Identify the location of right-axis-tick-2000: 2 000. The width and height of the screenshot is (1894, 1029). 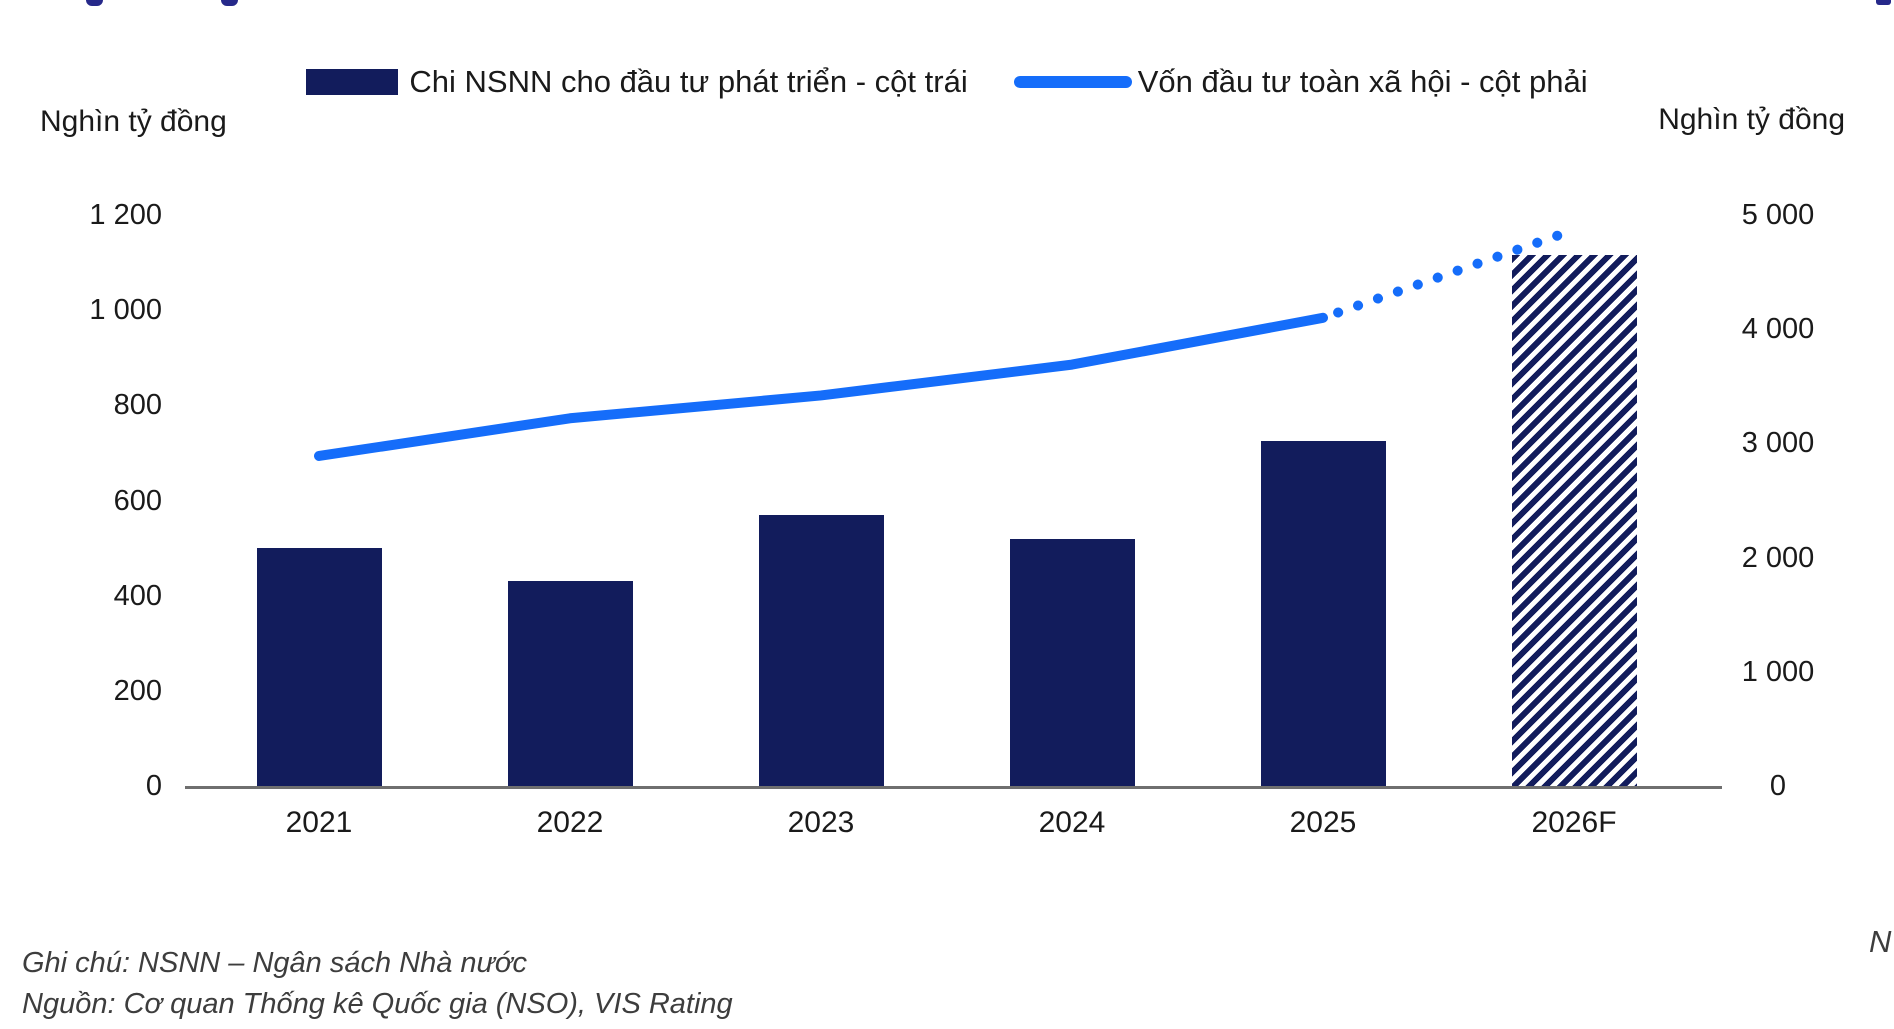
(1778, 557).